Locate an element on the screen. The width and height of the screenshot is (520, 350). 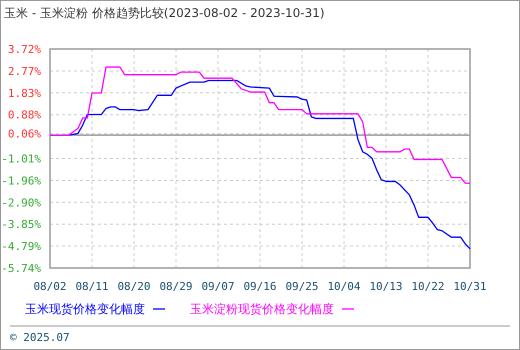
y-tick-label: 0.06% is located at coordinates (25, 134).